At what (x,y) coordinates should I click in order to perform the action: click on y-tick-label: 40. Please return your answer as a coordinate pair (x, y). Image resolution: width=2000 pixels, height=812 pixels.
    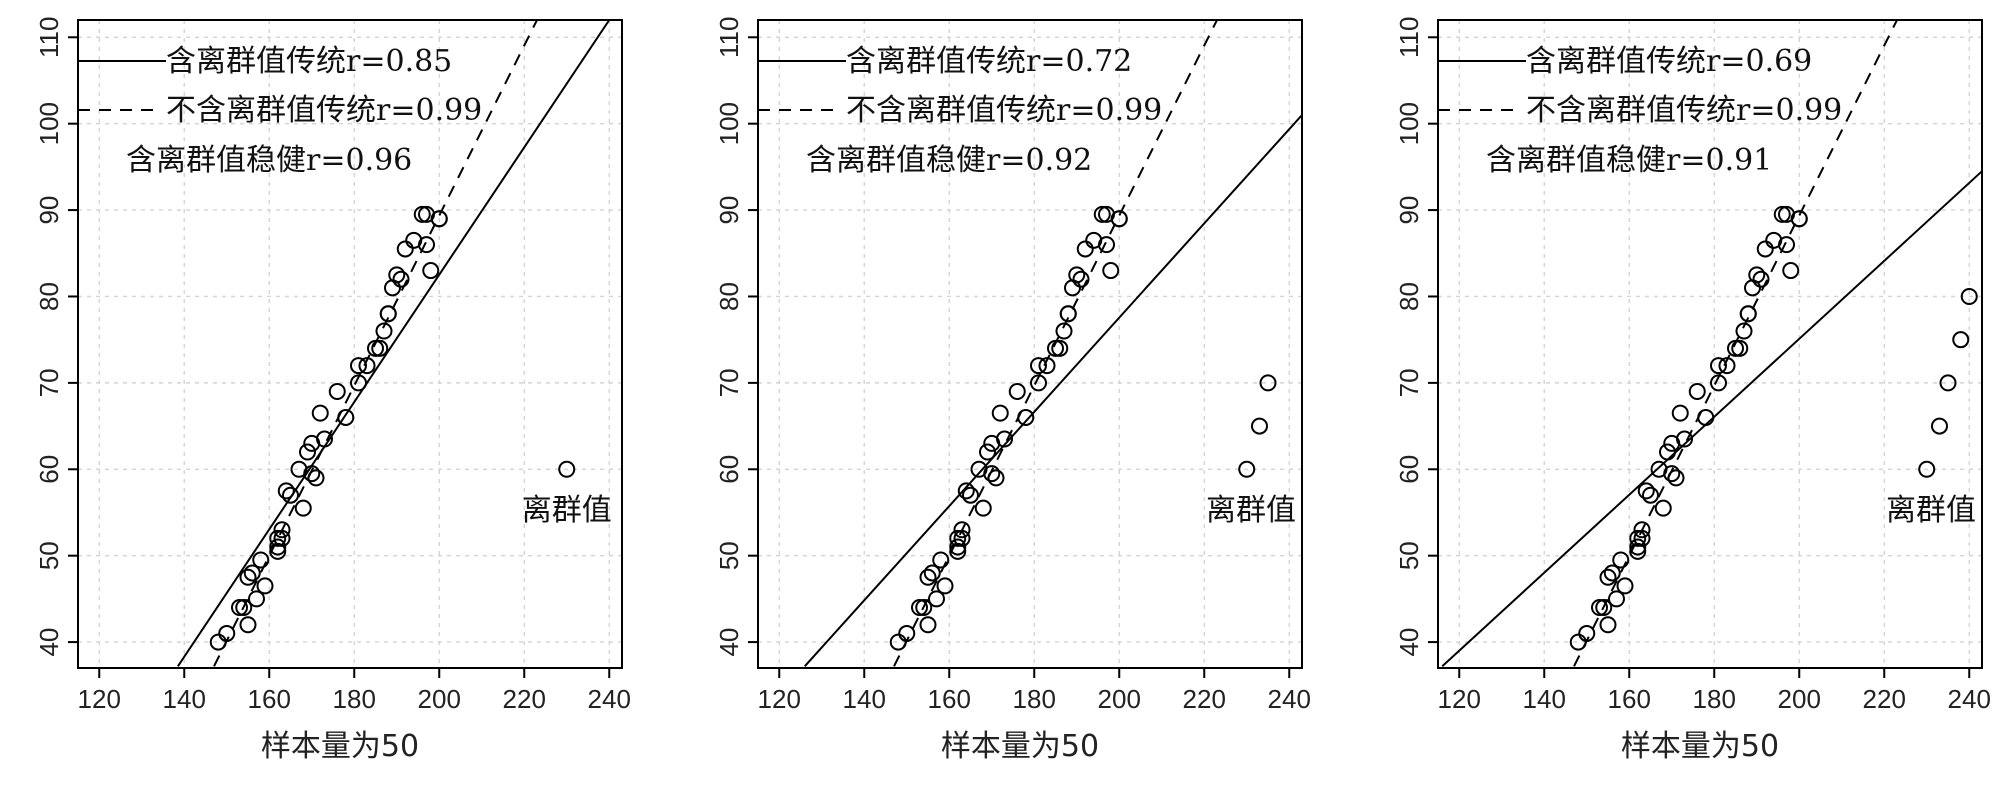
    Looking at the image, I should click on (1409, 642).